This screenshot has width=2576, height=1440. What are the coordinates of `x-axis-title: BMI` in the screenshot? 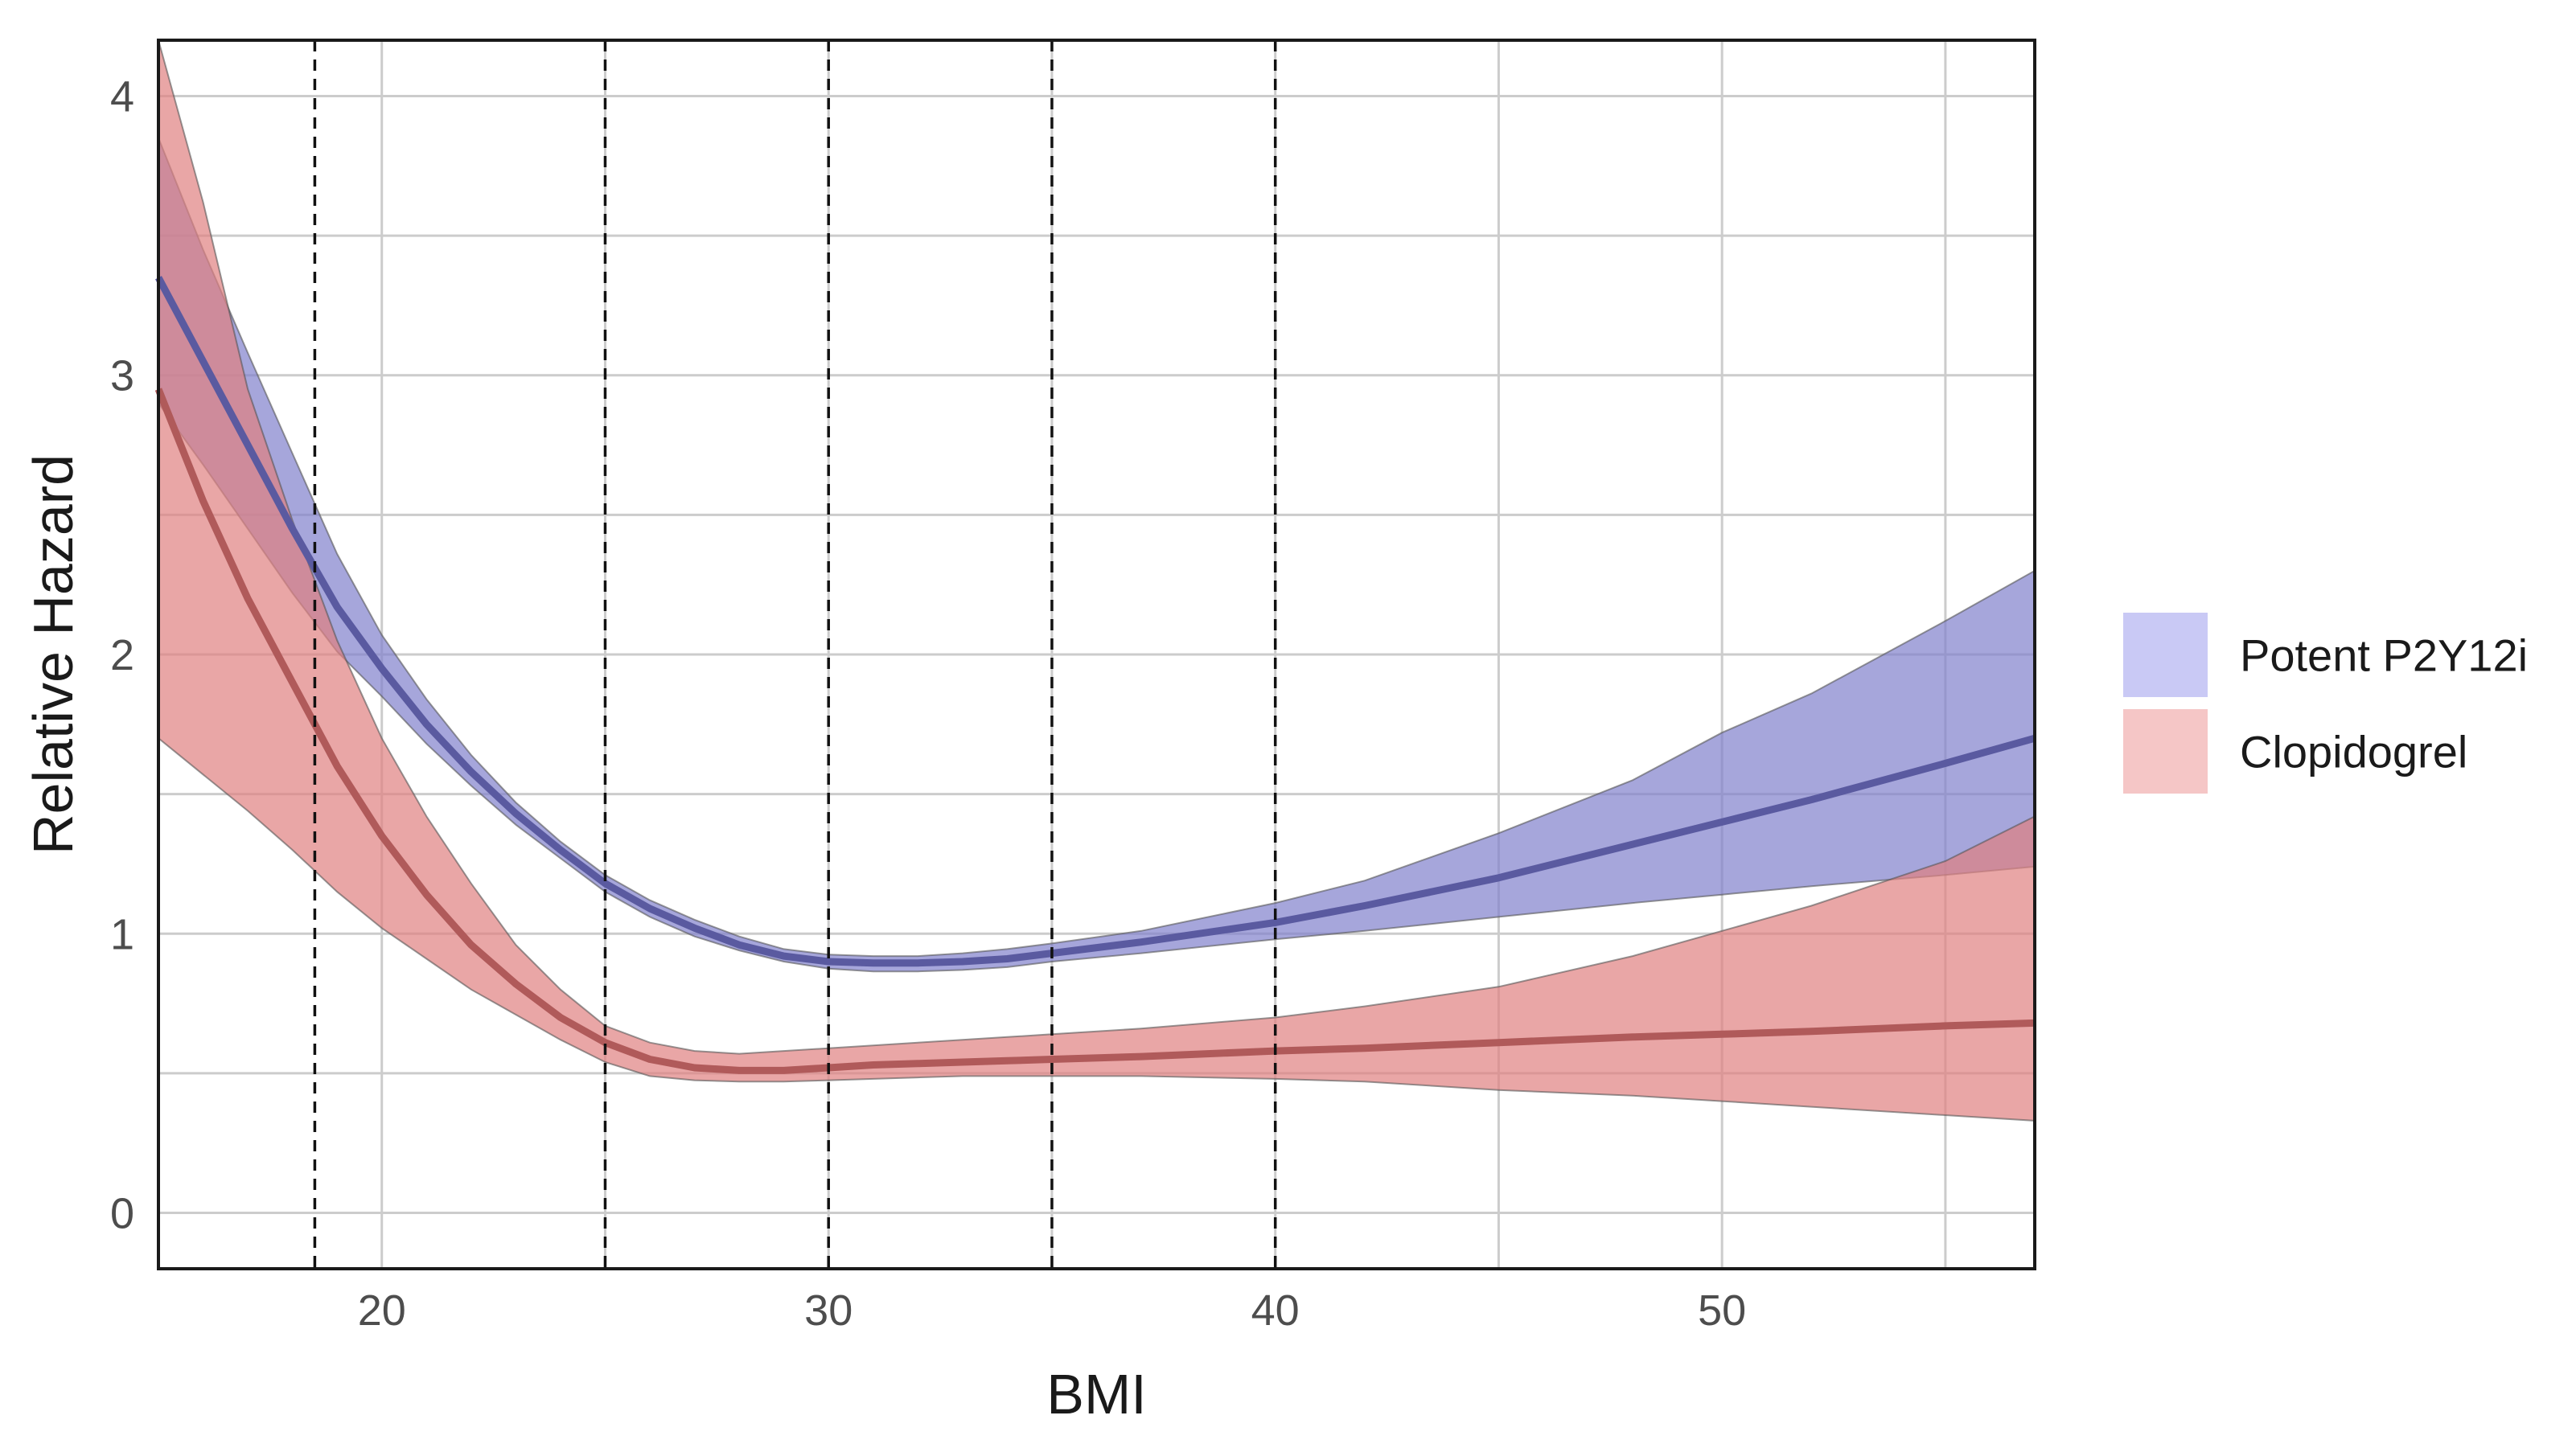 It's located at (1096, 1394).